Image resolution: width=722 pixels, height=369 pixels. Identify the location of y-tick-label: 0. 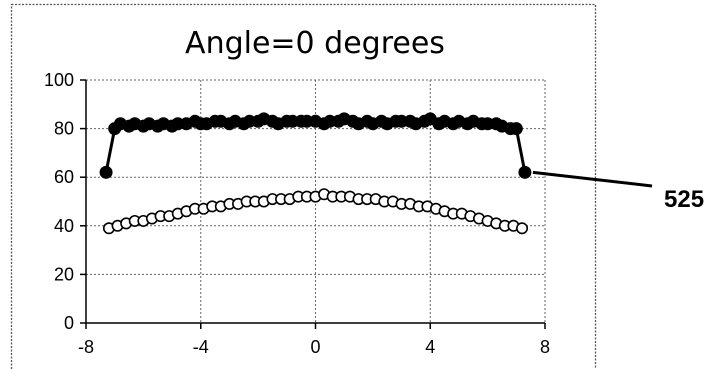
(69, 323).